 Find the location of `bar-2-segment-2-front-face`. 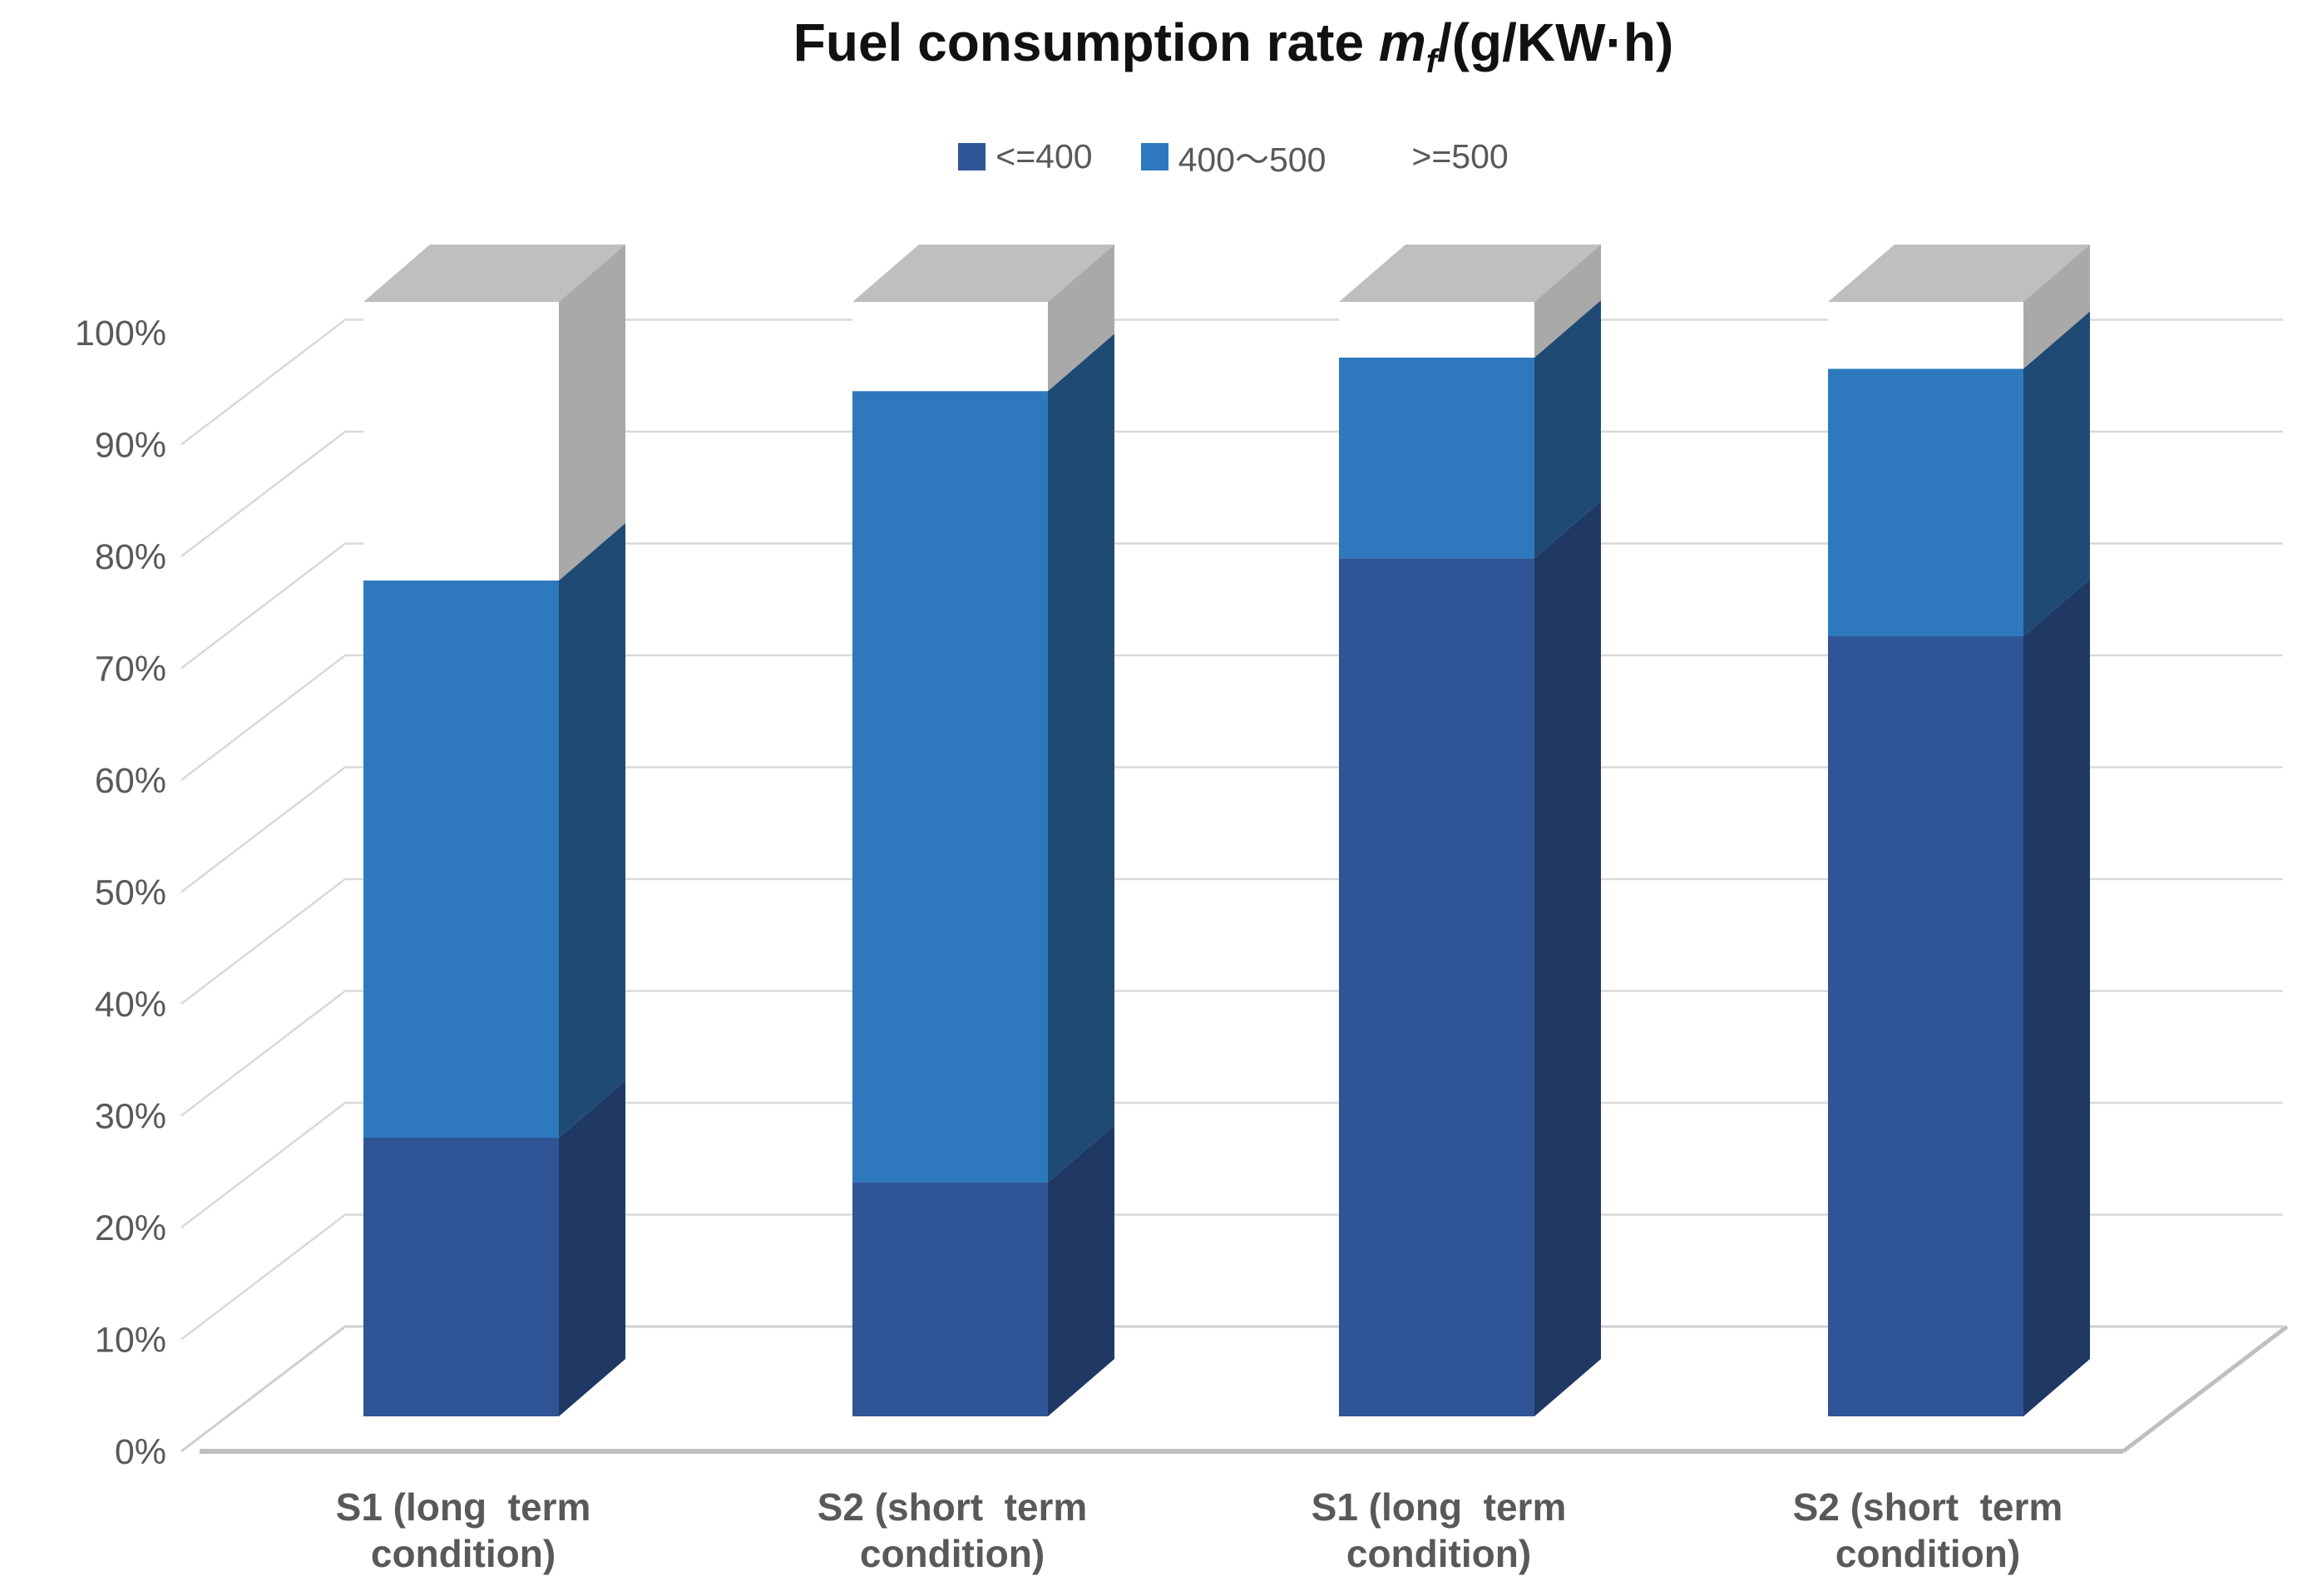

bar-2-segment-2-front-face is located at coordinates (950, 787).